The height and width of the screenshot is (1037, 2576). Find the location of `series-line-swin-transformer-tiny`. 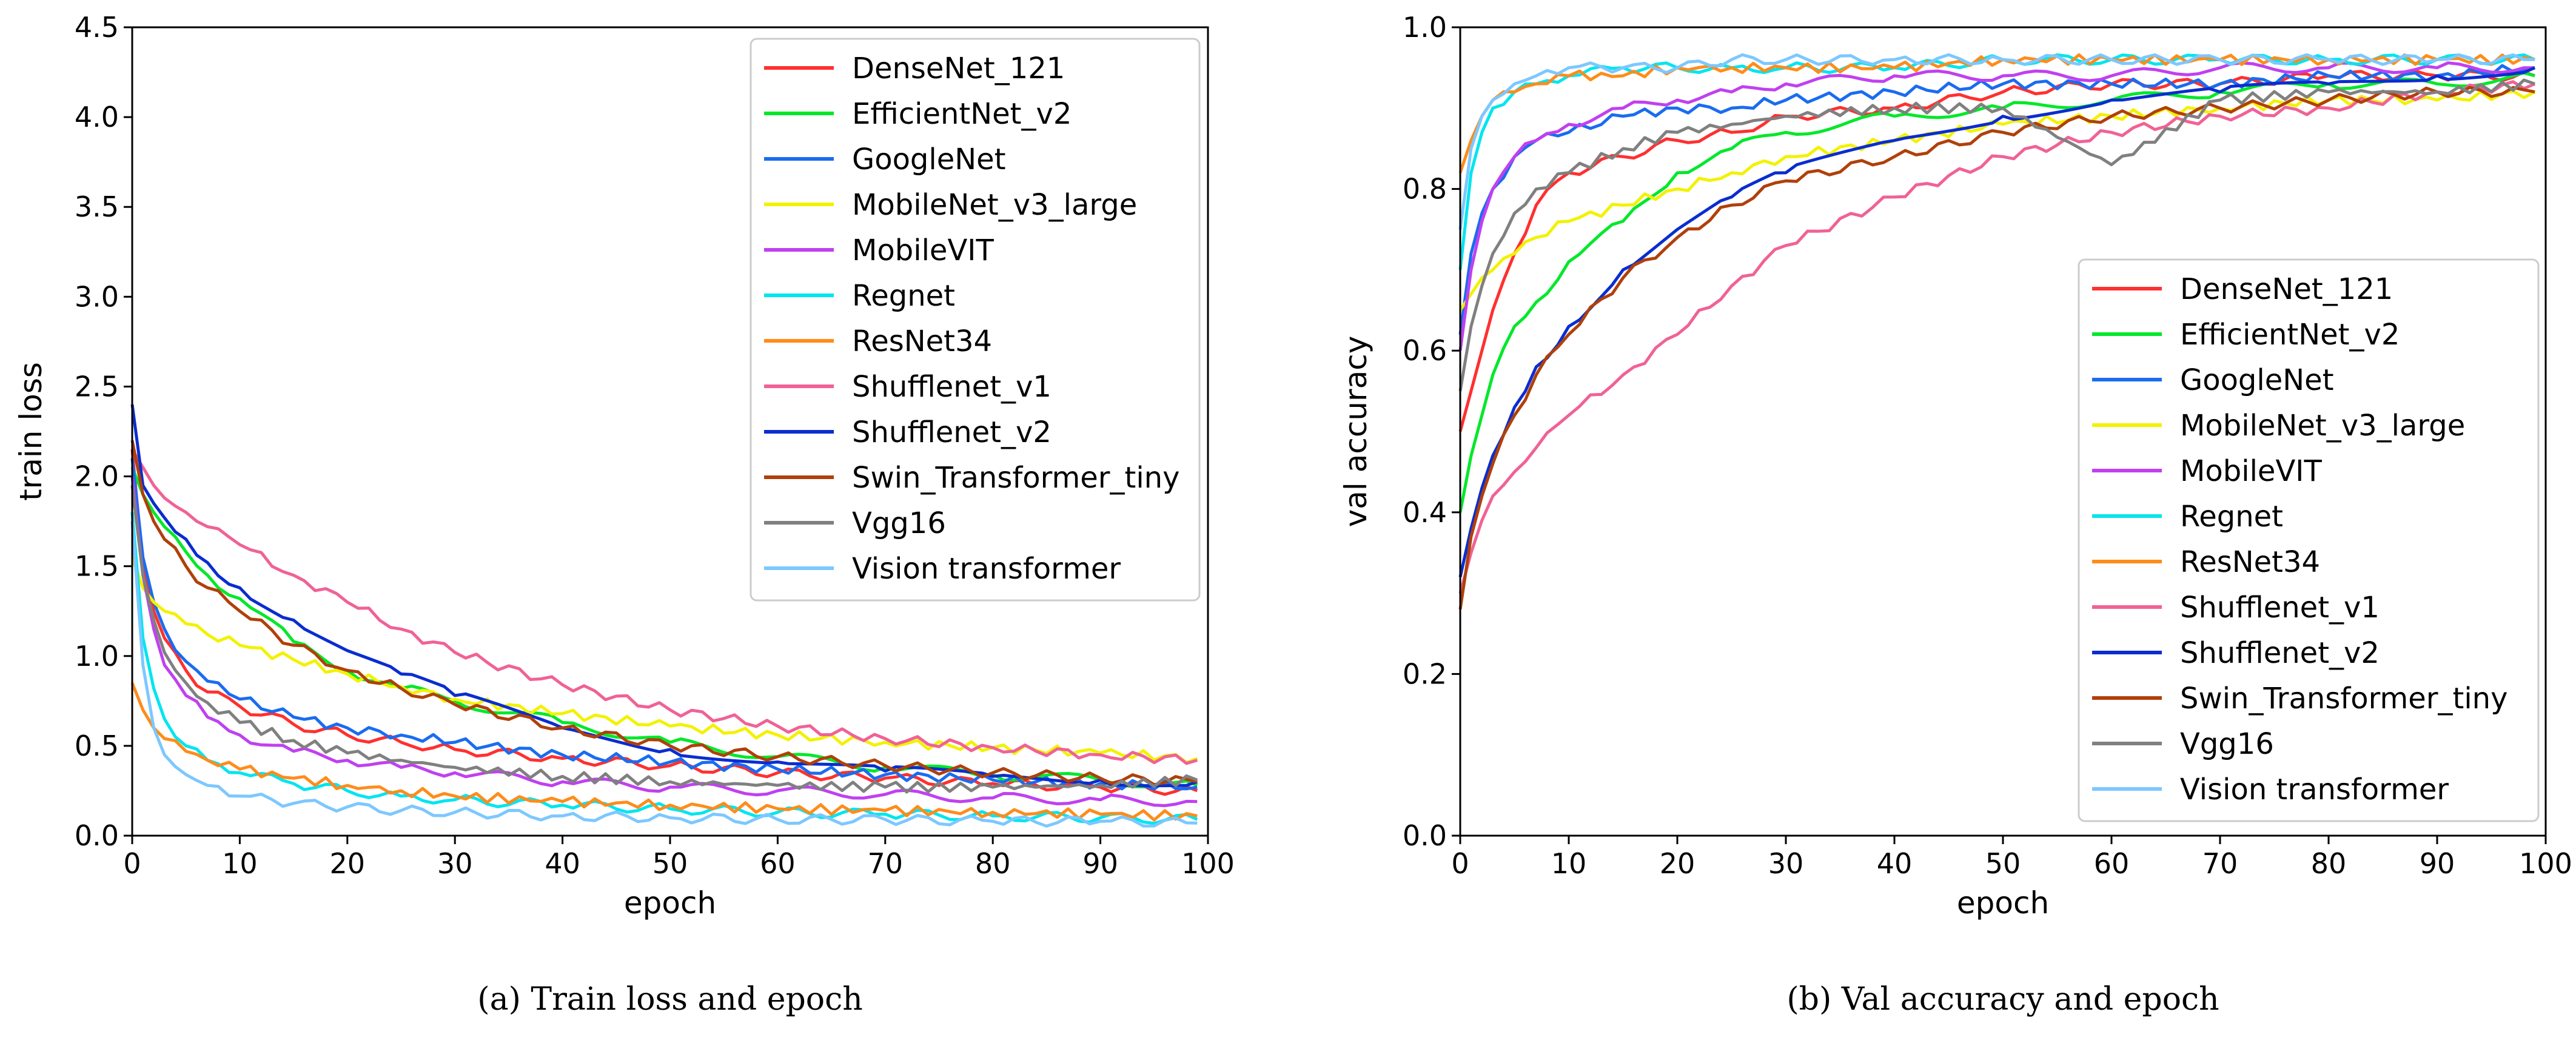

series-line-swin-transformer-tiny is located at coordinates (664, 613).